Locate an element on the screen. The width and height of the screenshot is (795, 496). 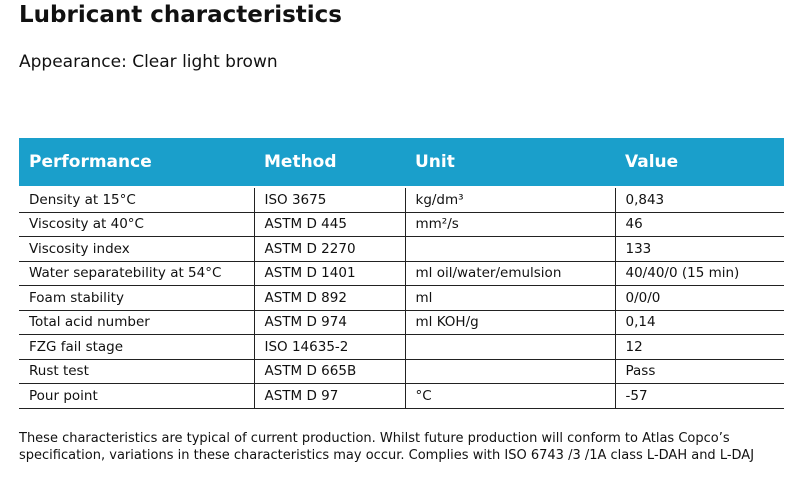
table-cell: Rust test is located at coordinates (137, 371).